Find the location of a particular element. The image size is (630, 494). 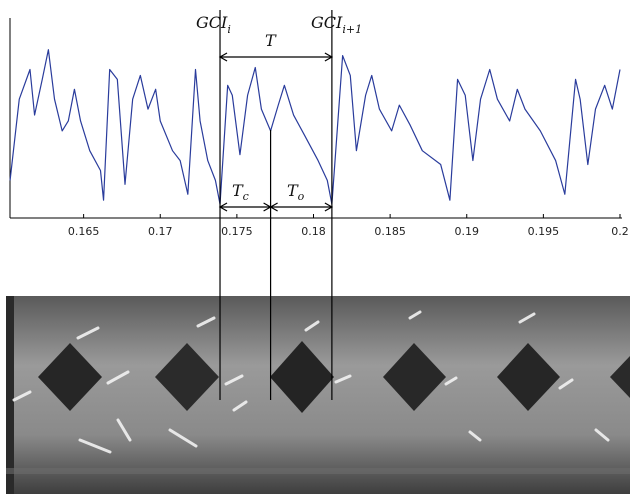

open-label: To is located at coordinates (296, 192).